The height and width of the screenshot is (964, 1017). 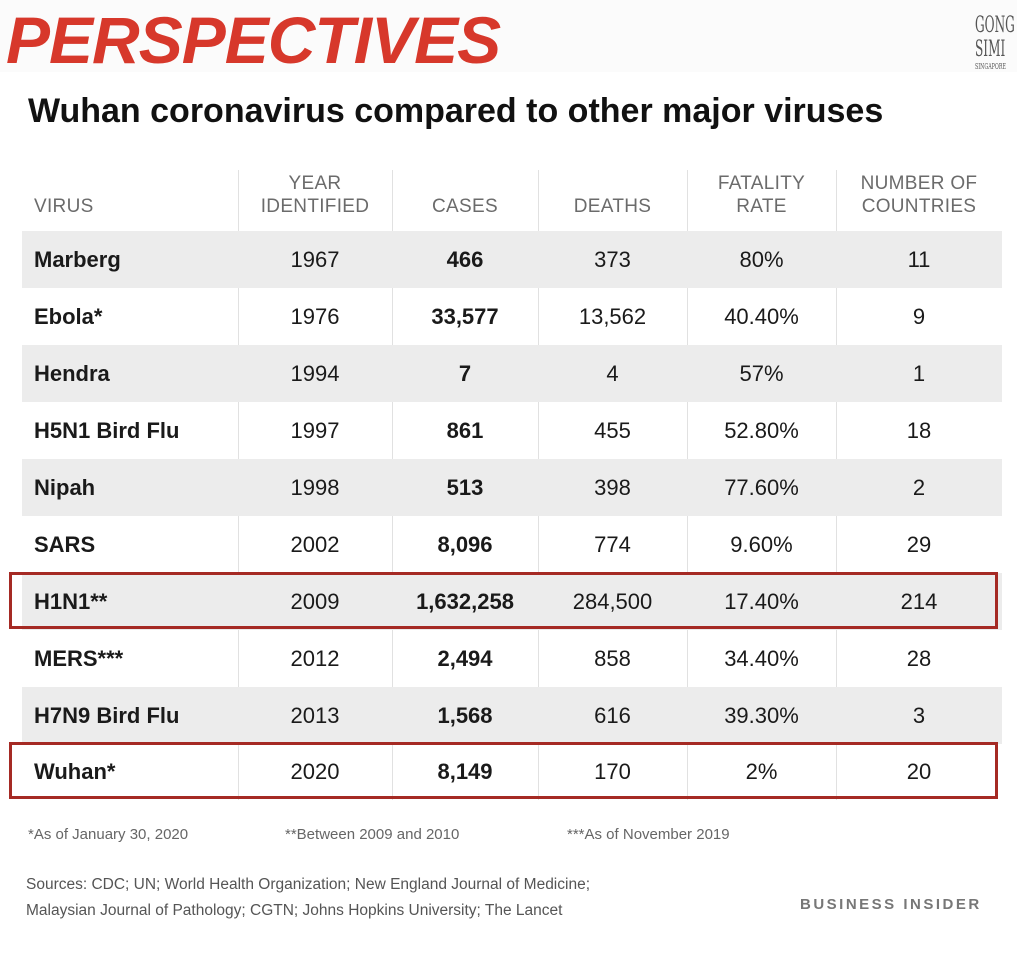 I want to click on table-row: MERS*** 2012 2,494 858 34.40% 28, so click(x=508, y=658).